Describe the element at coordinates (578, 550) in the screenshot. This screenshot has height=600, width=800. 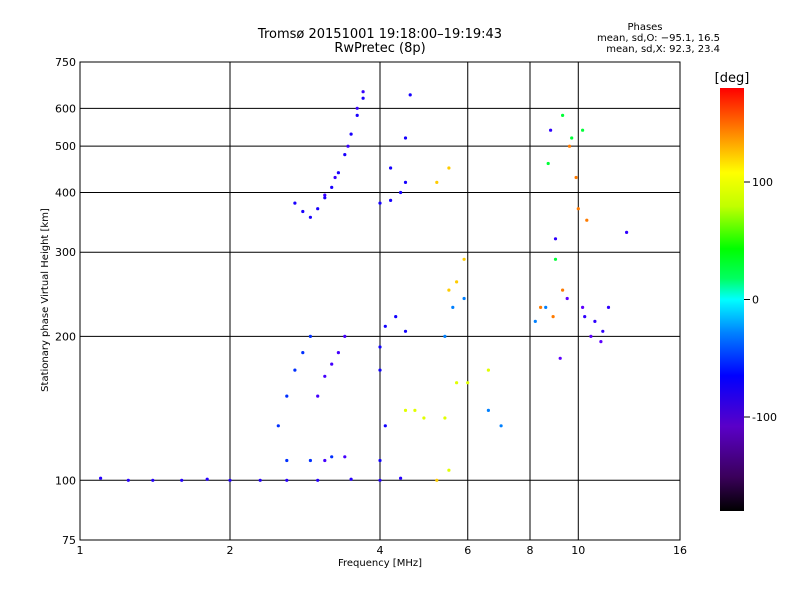
I see `x-tick-label: 10` at that location.